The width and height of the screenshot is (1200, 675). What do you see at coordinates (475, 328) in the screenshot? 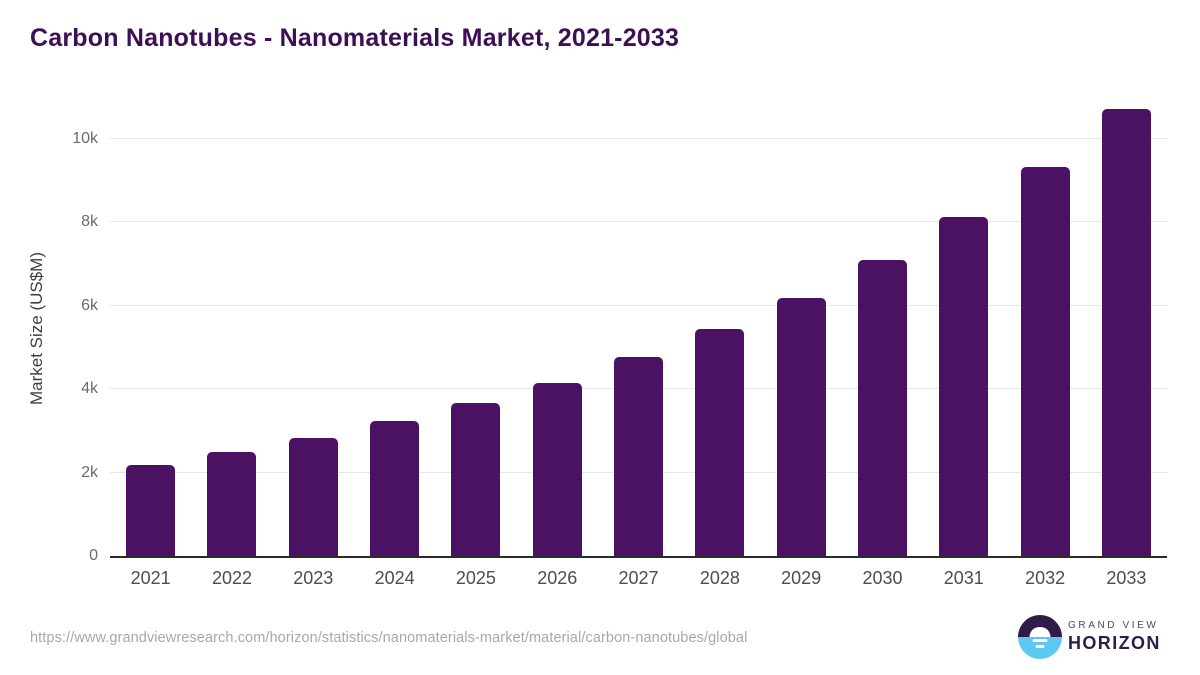
I see `bar-slot-2025` at bounding box center [475, 328].